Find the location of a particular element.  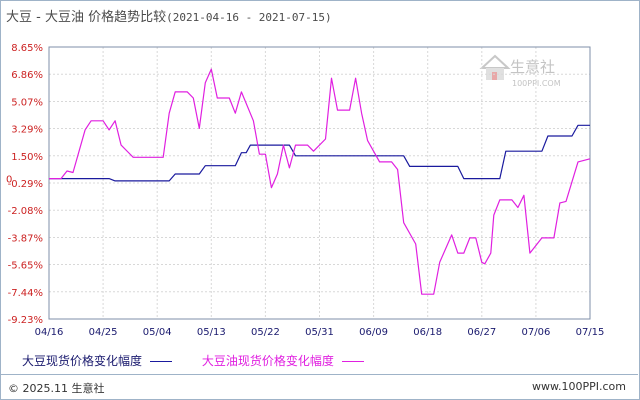

y-tick-label: -3.87% is located at coordinates (25, 238).